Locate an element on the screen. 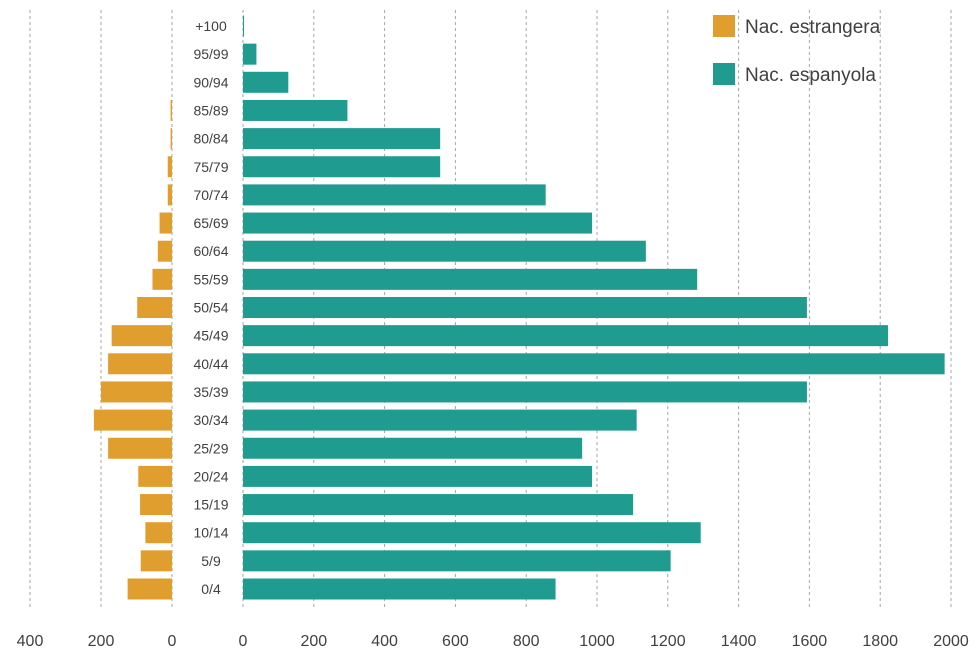 The image size is (979, 658). legend: Nac. estrangera Nac. espanyola is located at coordinates (797, 50).